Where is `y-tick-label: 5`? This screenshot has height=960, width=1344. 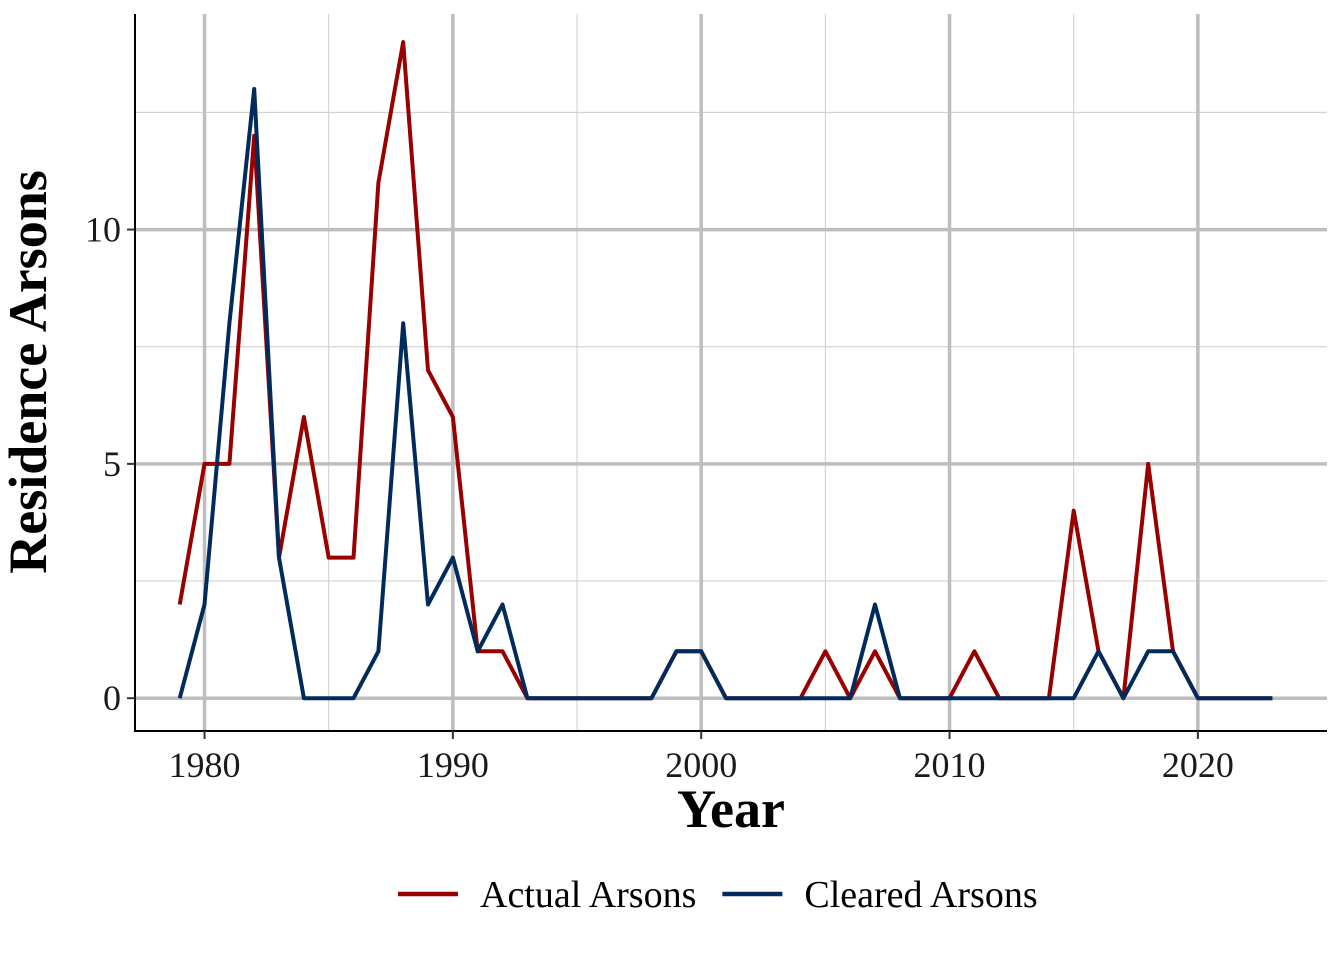 y-tick-label: 5 is located at coordinates (112, 464).